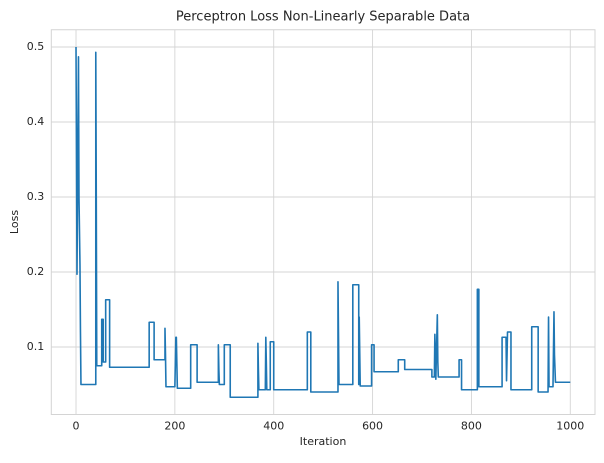  Describe the element at coordinates (36, 196) in the screenshot. I see `y-tick-label: 0.3` at that location.